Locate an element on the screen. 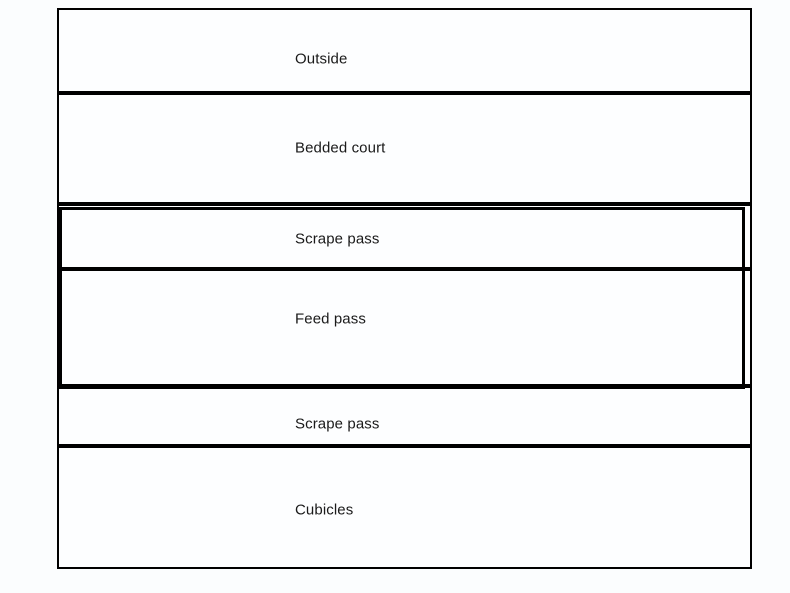 This screenshot has height=593, width=790. zone-scrape-pass-upper: Scrape pass is located at coordinates (404, 236).